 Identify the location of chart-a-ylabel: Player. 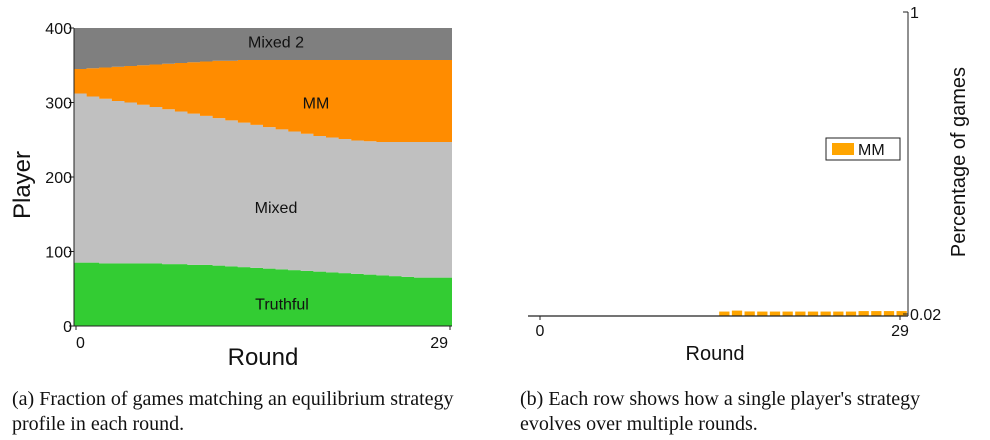
(22, 185).